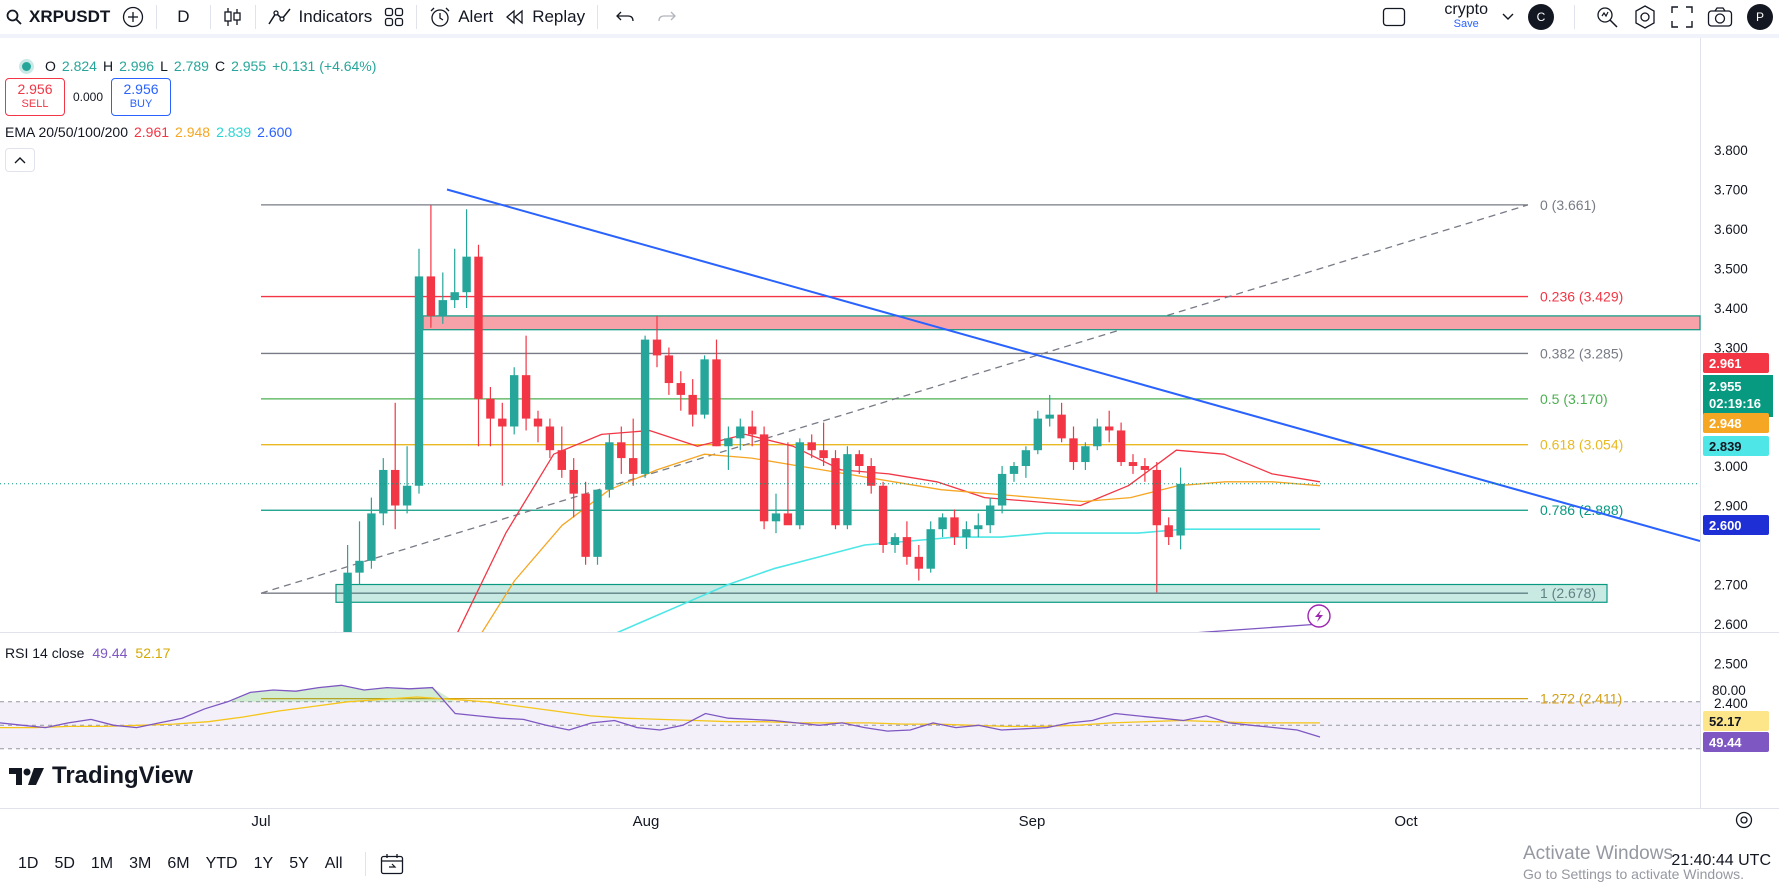 The width and height of the screenshot is (1779, 885). Describe the element at coordinates (1682, 17) in the screenshot. I see `fullscreen-icon` at that location.